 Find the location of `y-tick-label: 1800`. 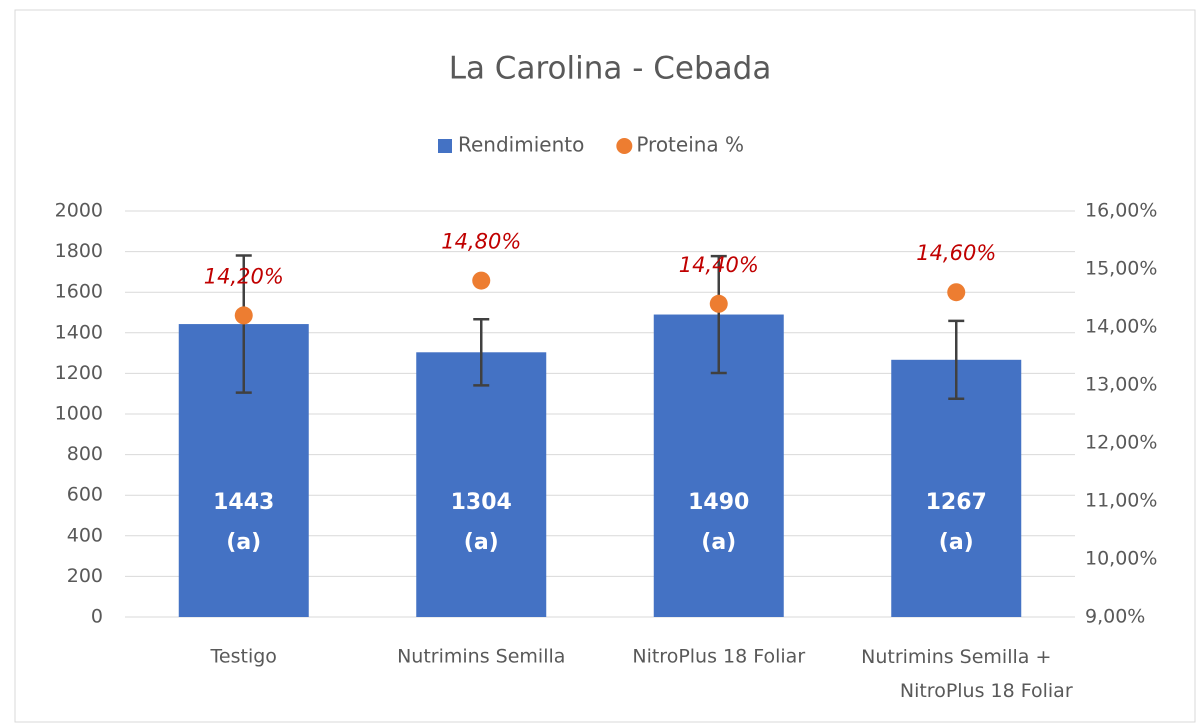

y-tick-label: 1800 is located at coordinates (79, 251).